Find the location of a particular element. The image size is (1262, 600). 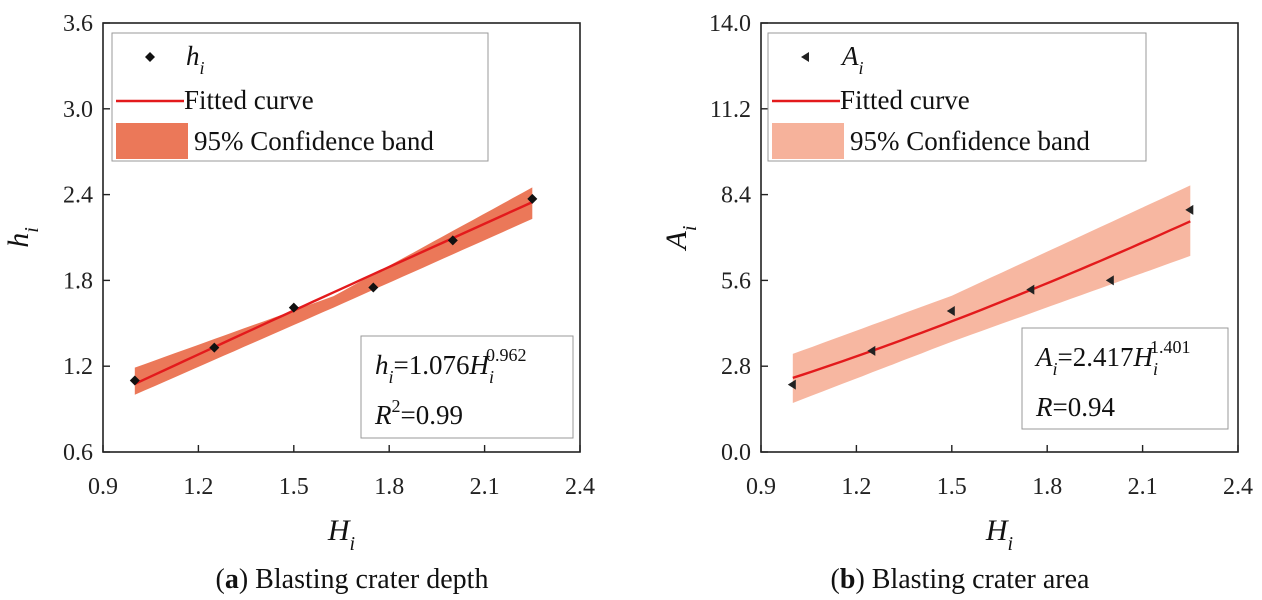

eq-exp: 1.401 is located at coordinates (1170, 347).